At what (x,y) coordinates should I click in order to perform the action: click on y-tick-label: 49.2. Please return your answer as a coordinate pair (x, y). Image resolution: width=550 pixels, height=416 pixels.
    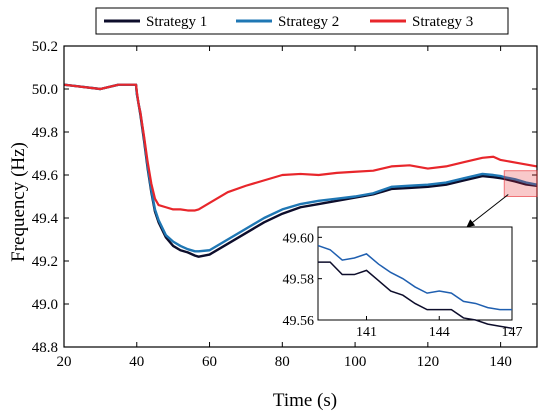
    Looking at the image, I should click on (45, 262).